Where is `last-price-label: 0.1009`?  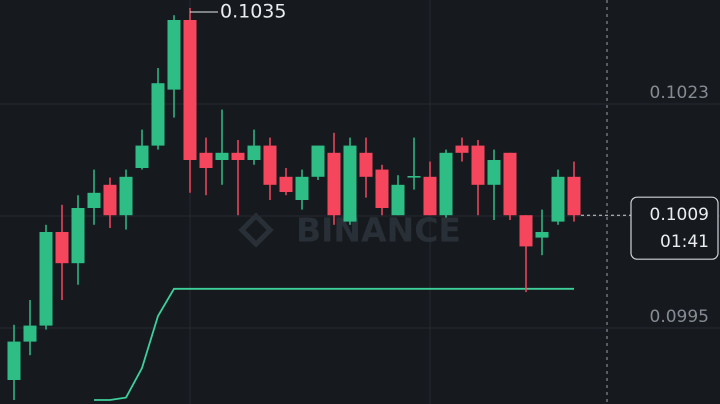
last-price-label: 0.1009 is located at coordinates (679, 215).